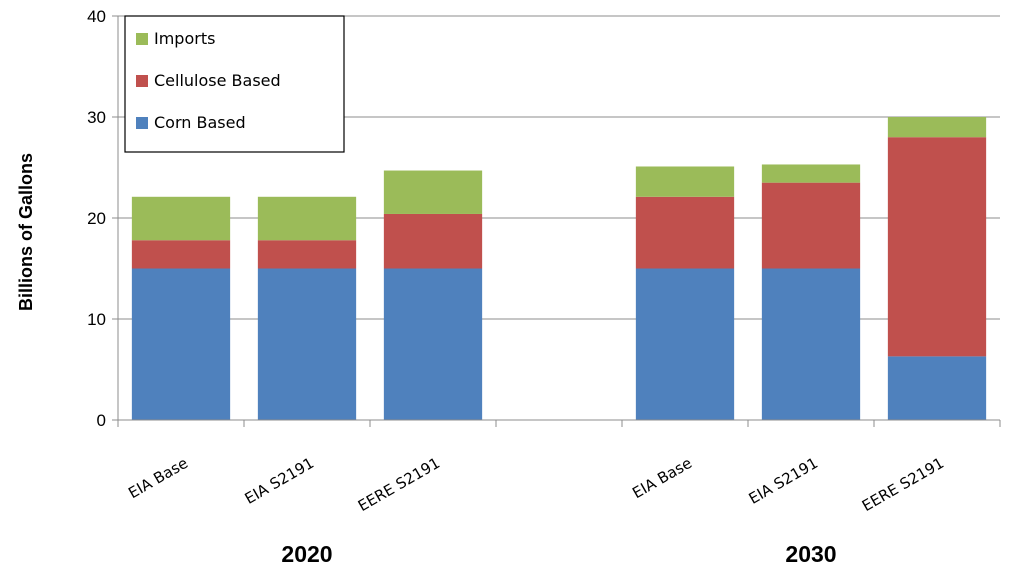  Describe the element at coordinates (96, 319) in the screenshot. I see `y-tick-label: 10` at that location.